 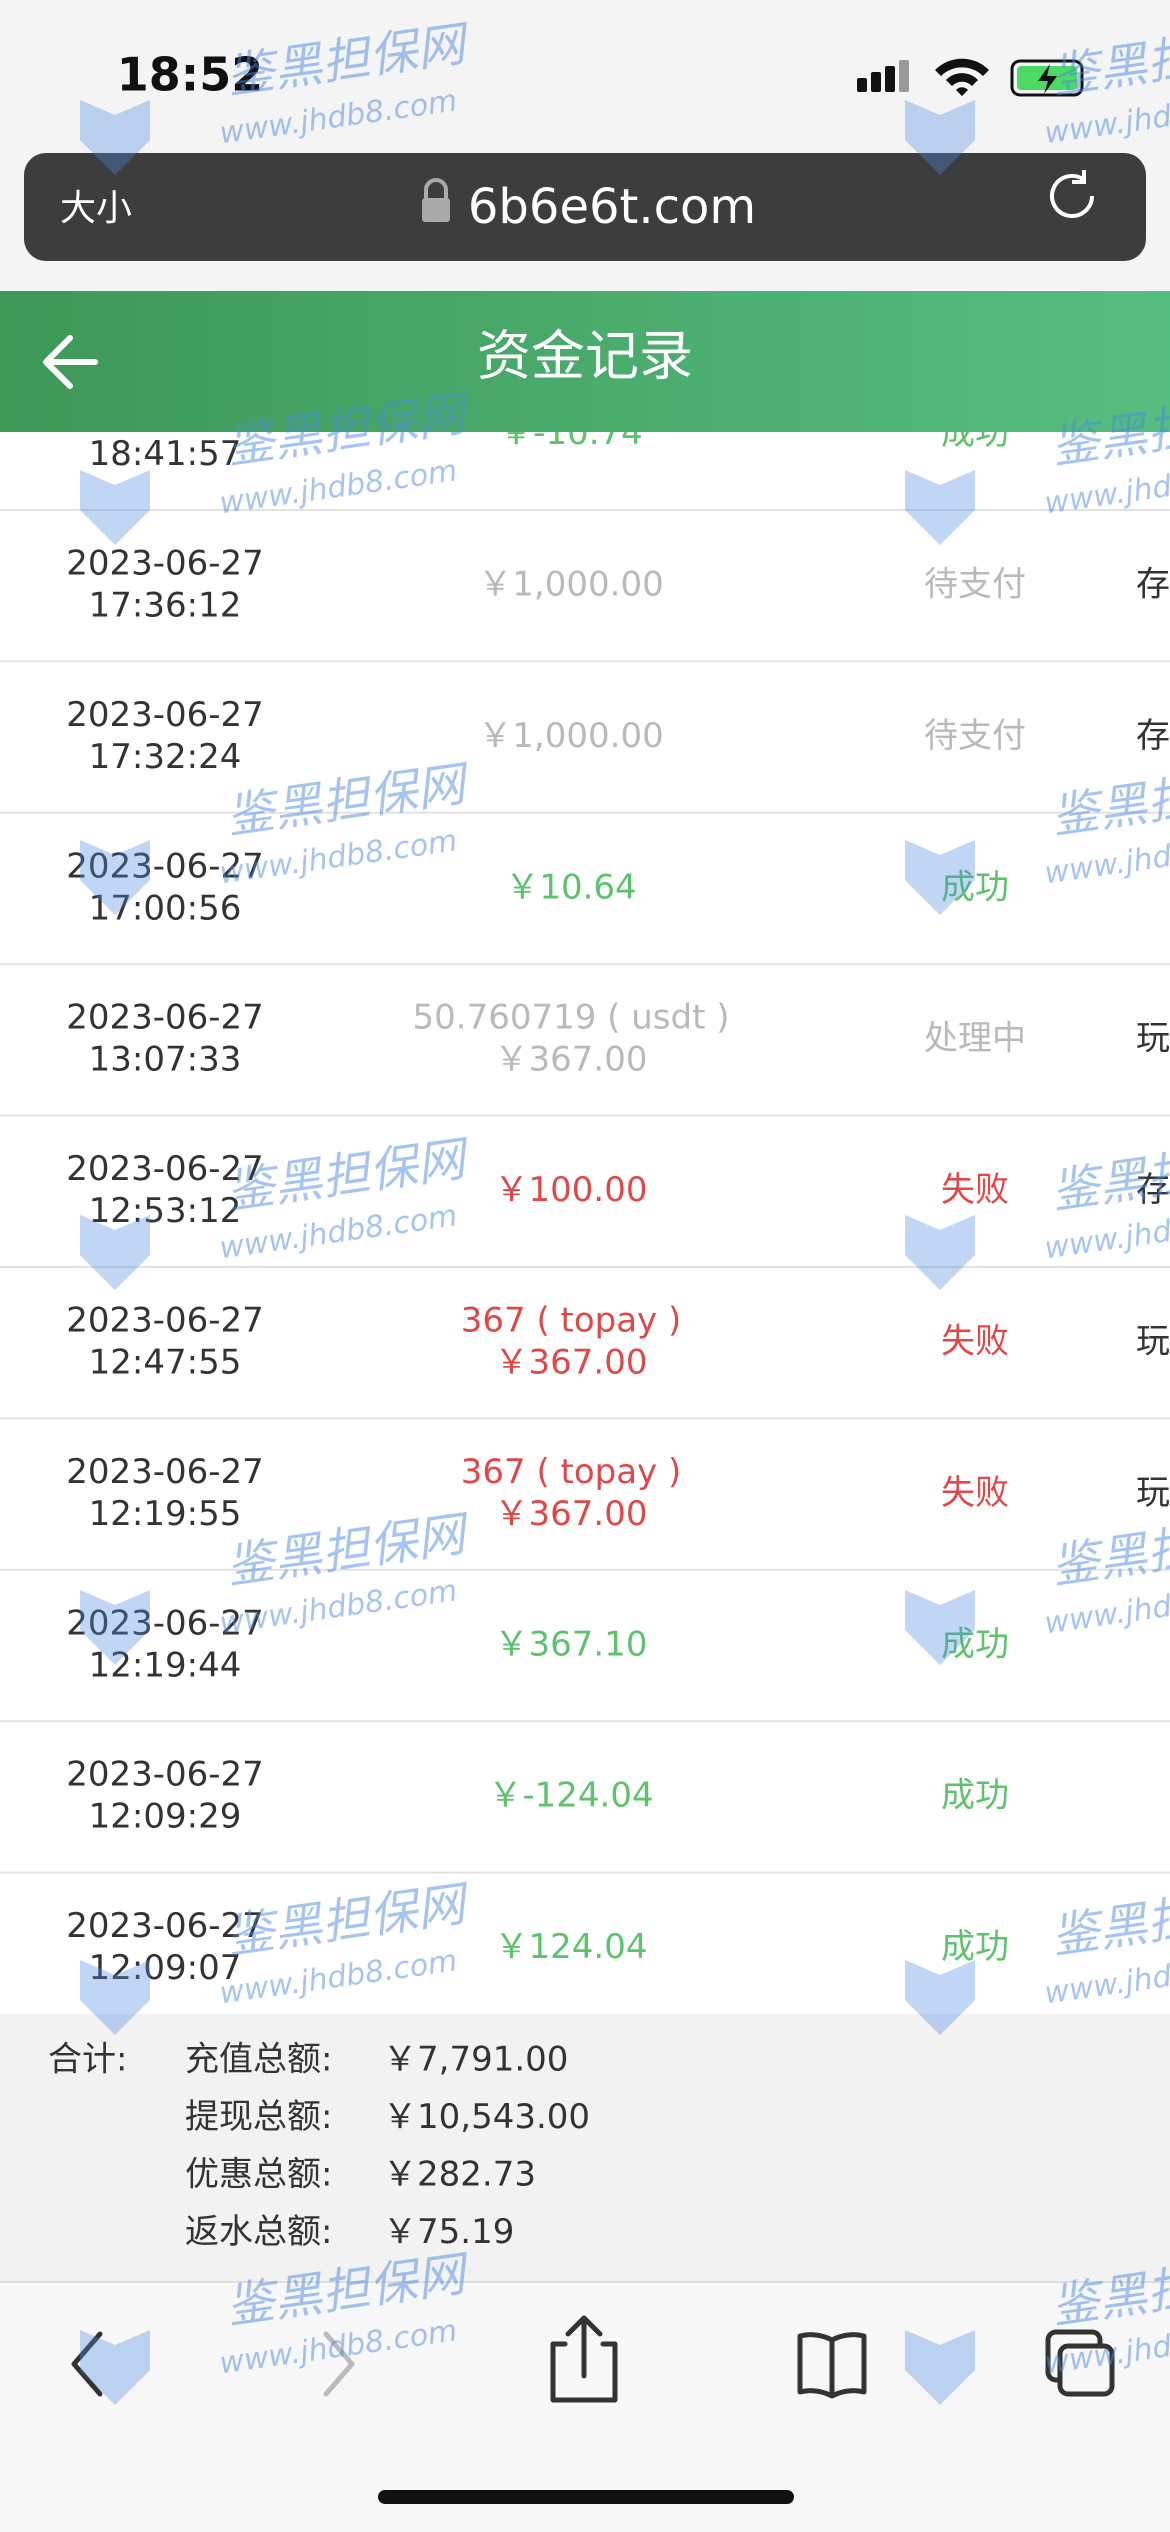 What do you see at coordinates (258, 2060) in the screenshot?
I see `summary-row-label: 充值总额:` at bounding box center [258, 2060].